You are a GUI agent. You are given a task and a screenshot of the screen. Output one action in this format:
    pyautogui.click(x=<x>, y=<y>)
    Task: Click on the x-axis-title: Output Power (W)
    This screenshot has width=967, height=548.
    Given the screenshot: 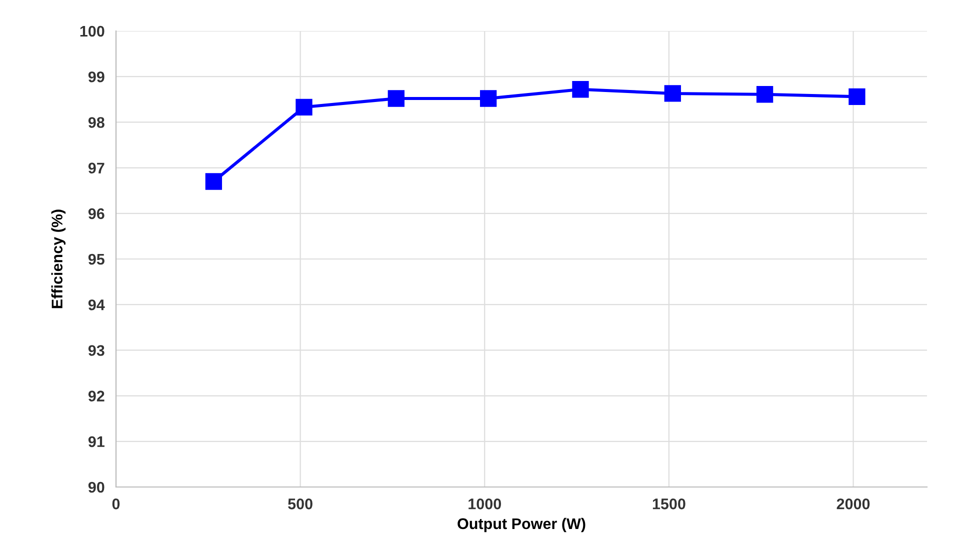 What is the action you would take?
    pyautogui.click(x=522, y=525)
    